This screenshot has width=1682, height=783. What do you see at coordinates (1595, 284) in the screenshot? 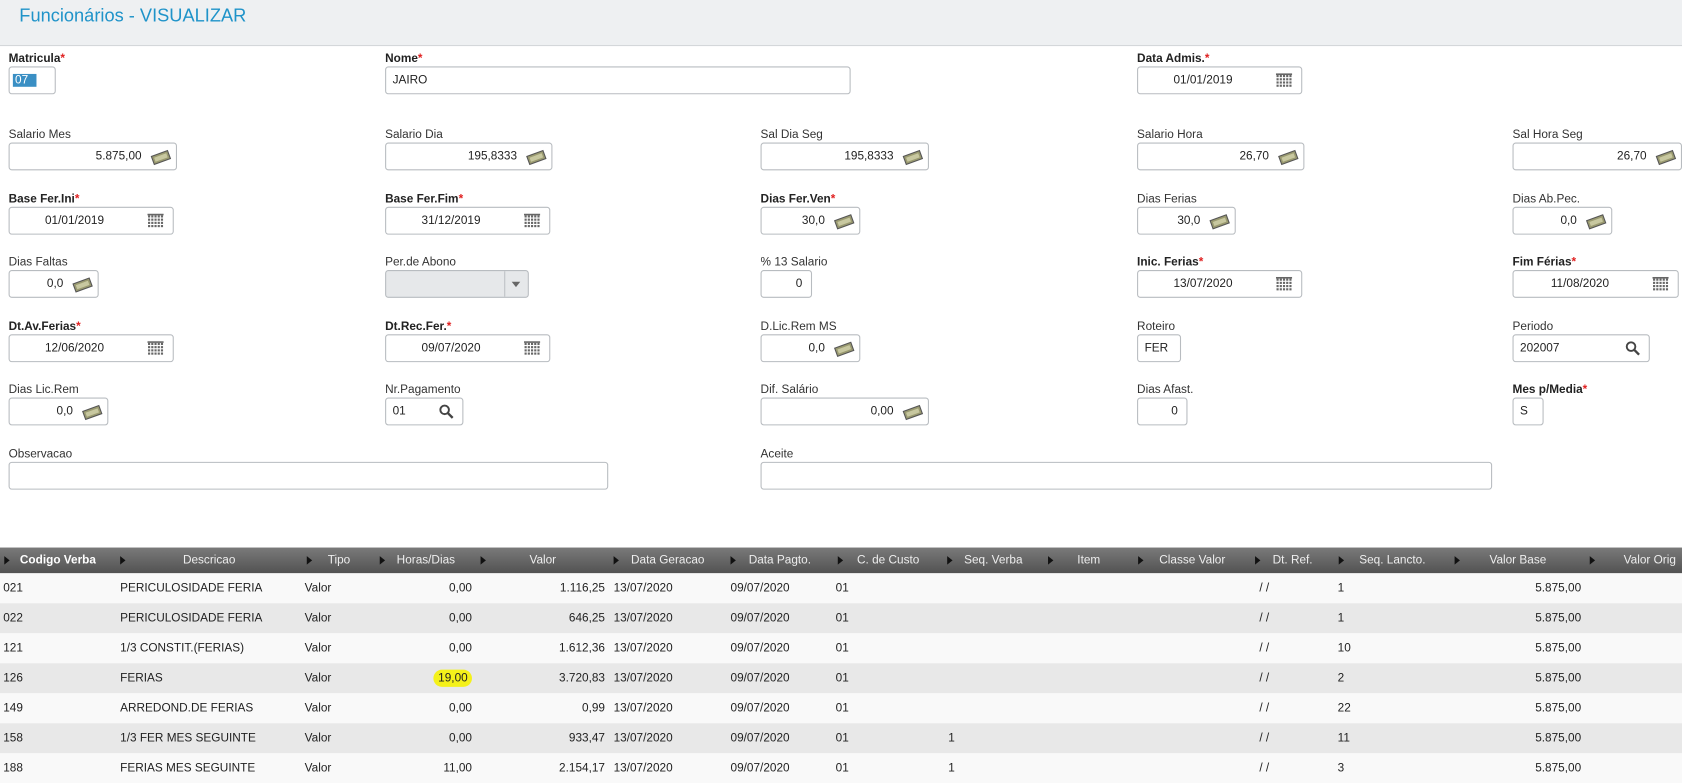
I see `input-box: 11/08/2020` at bounding box center [1595, 284].